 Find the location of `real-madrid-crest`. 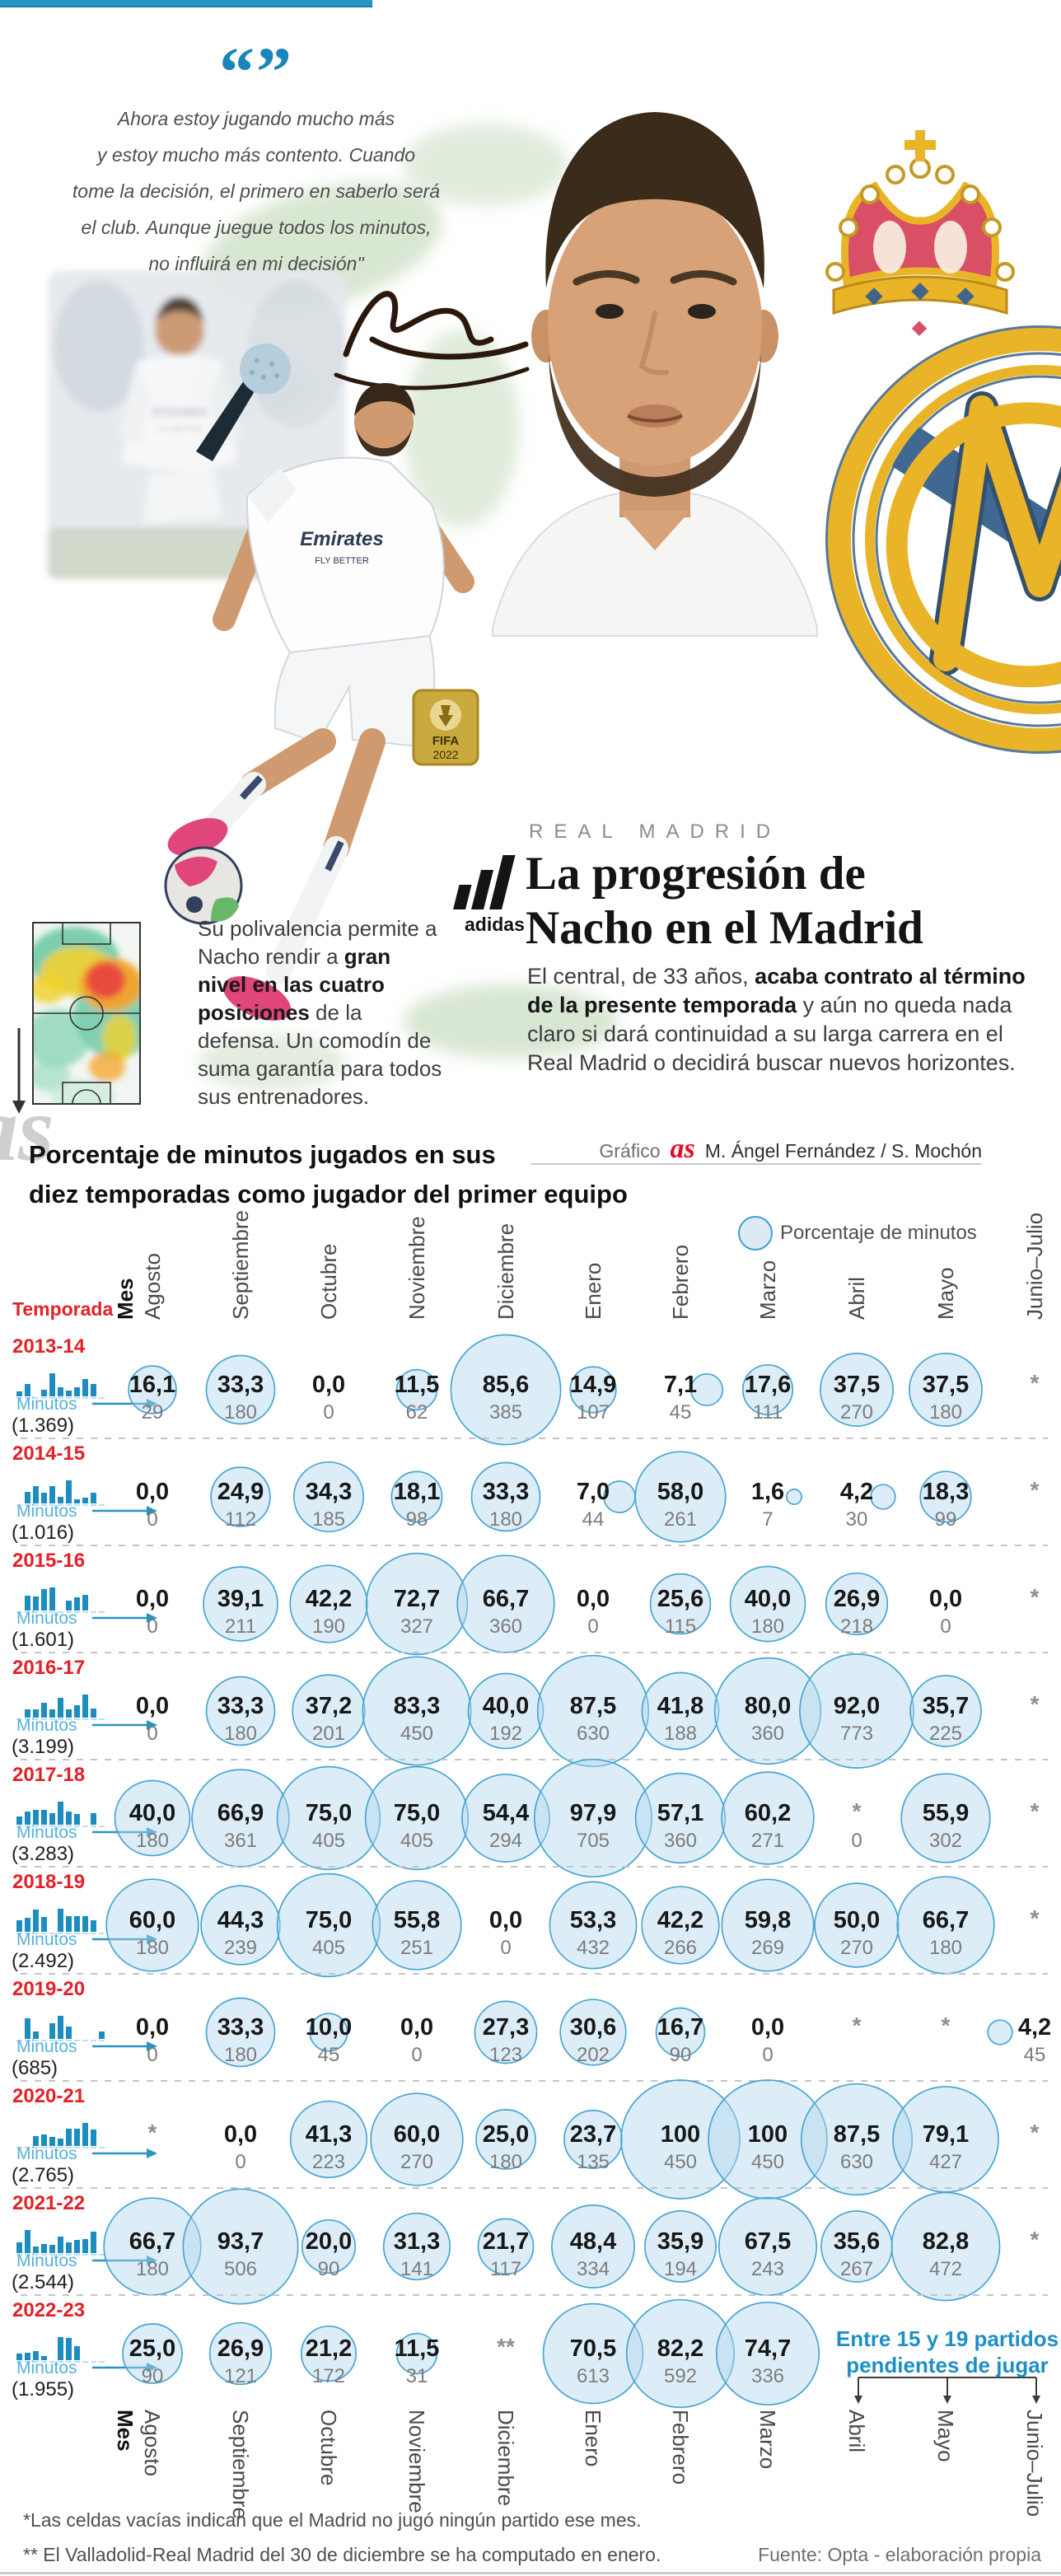

real-madrid-crest is located at coordinates (943, 442).